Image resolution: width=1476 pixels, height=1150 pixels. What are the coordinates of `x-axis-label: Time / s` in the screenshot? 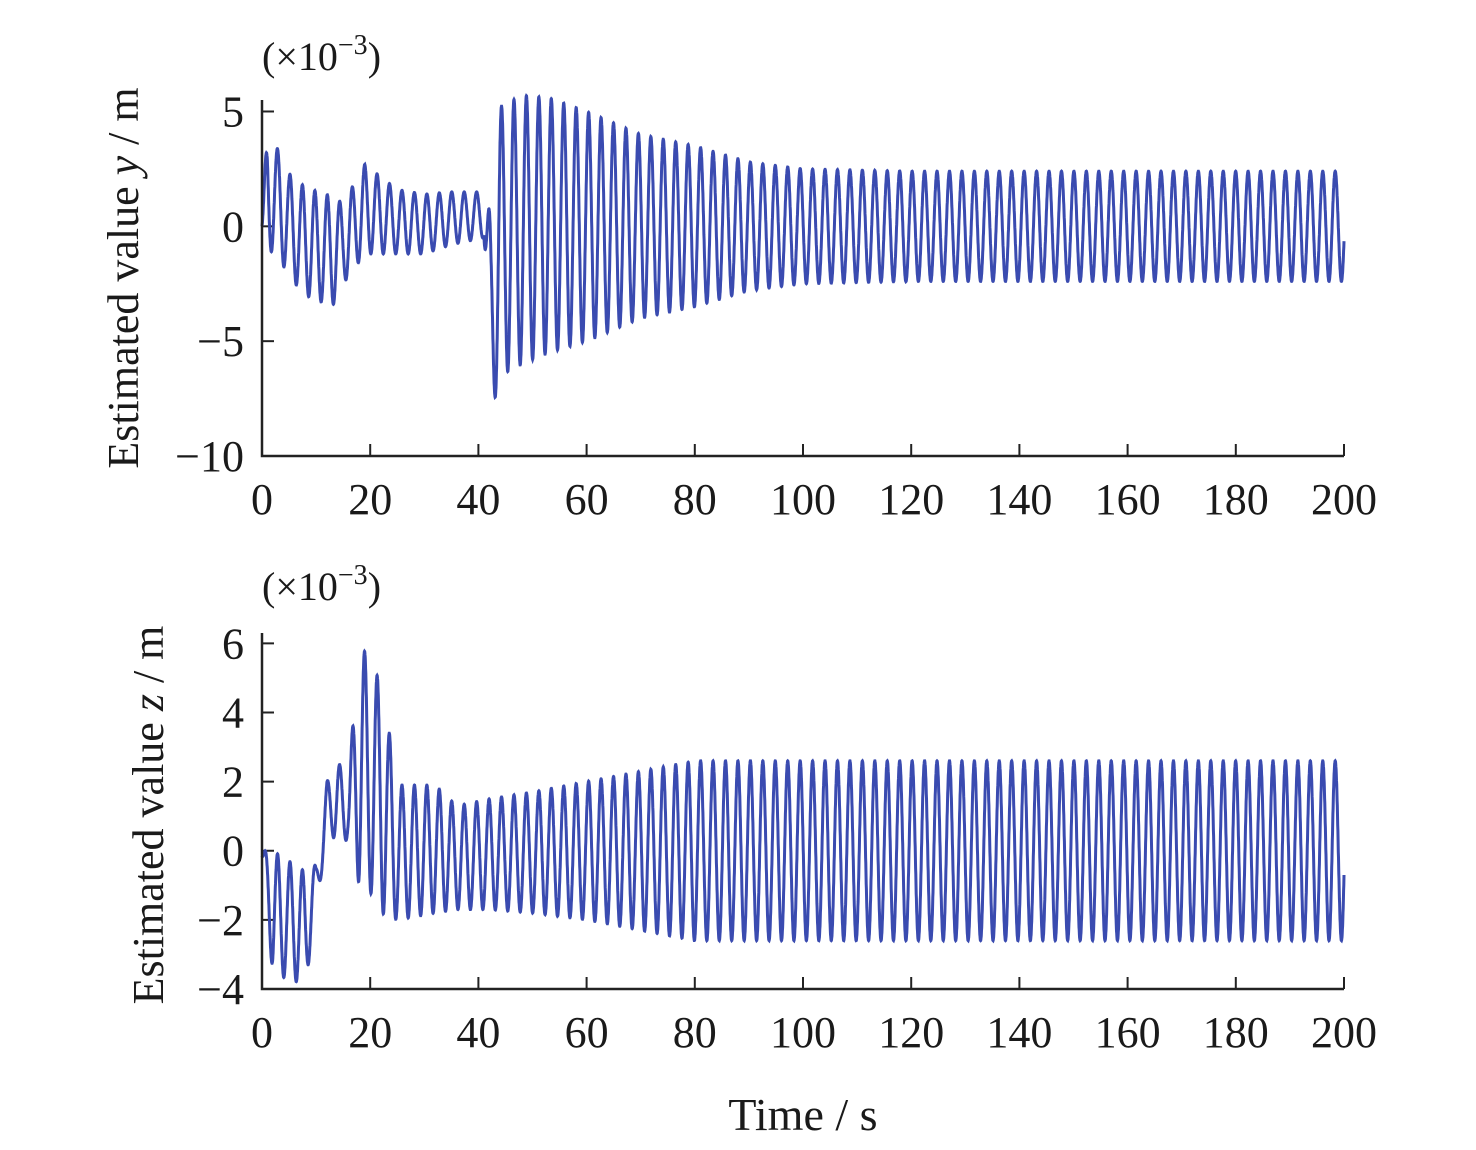 It's located at (802, 1114).